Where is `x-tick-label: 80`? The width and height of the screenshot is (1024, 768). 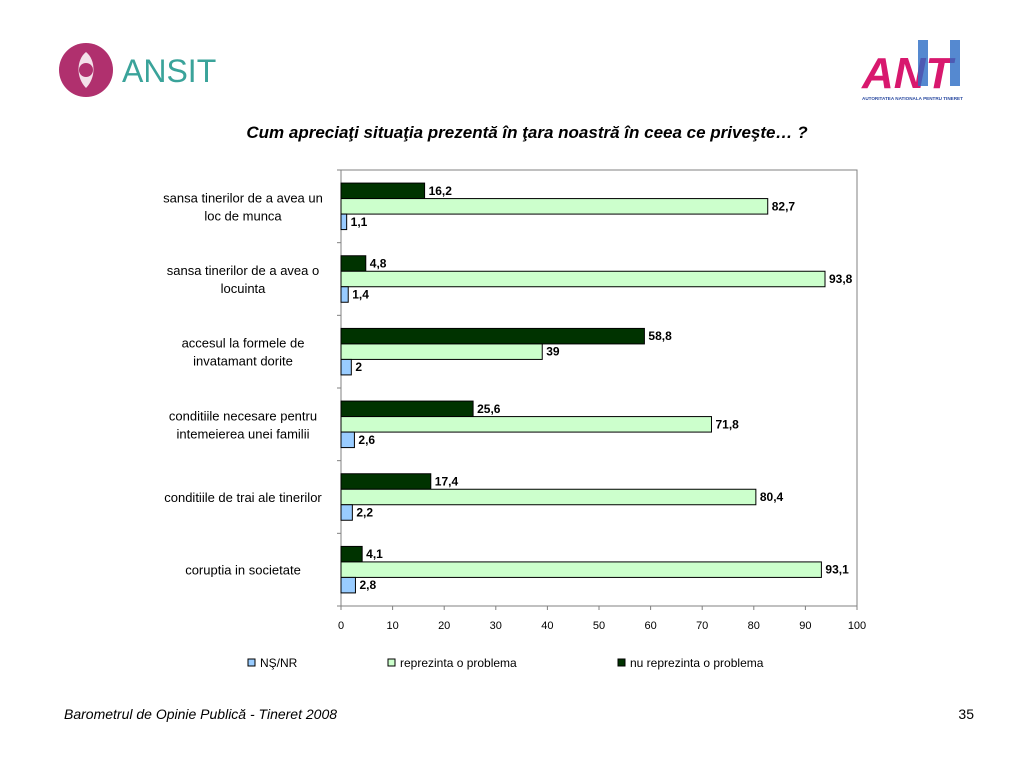
x-tick-label: 80 is located at coordinates (754, 626).